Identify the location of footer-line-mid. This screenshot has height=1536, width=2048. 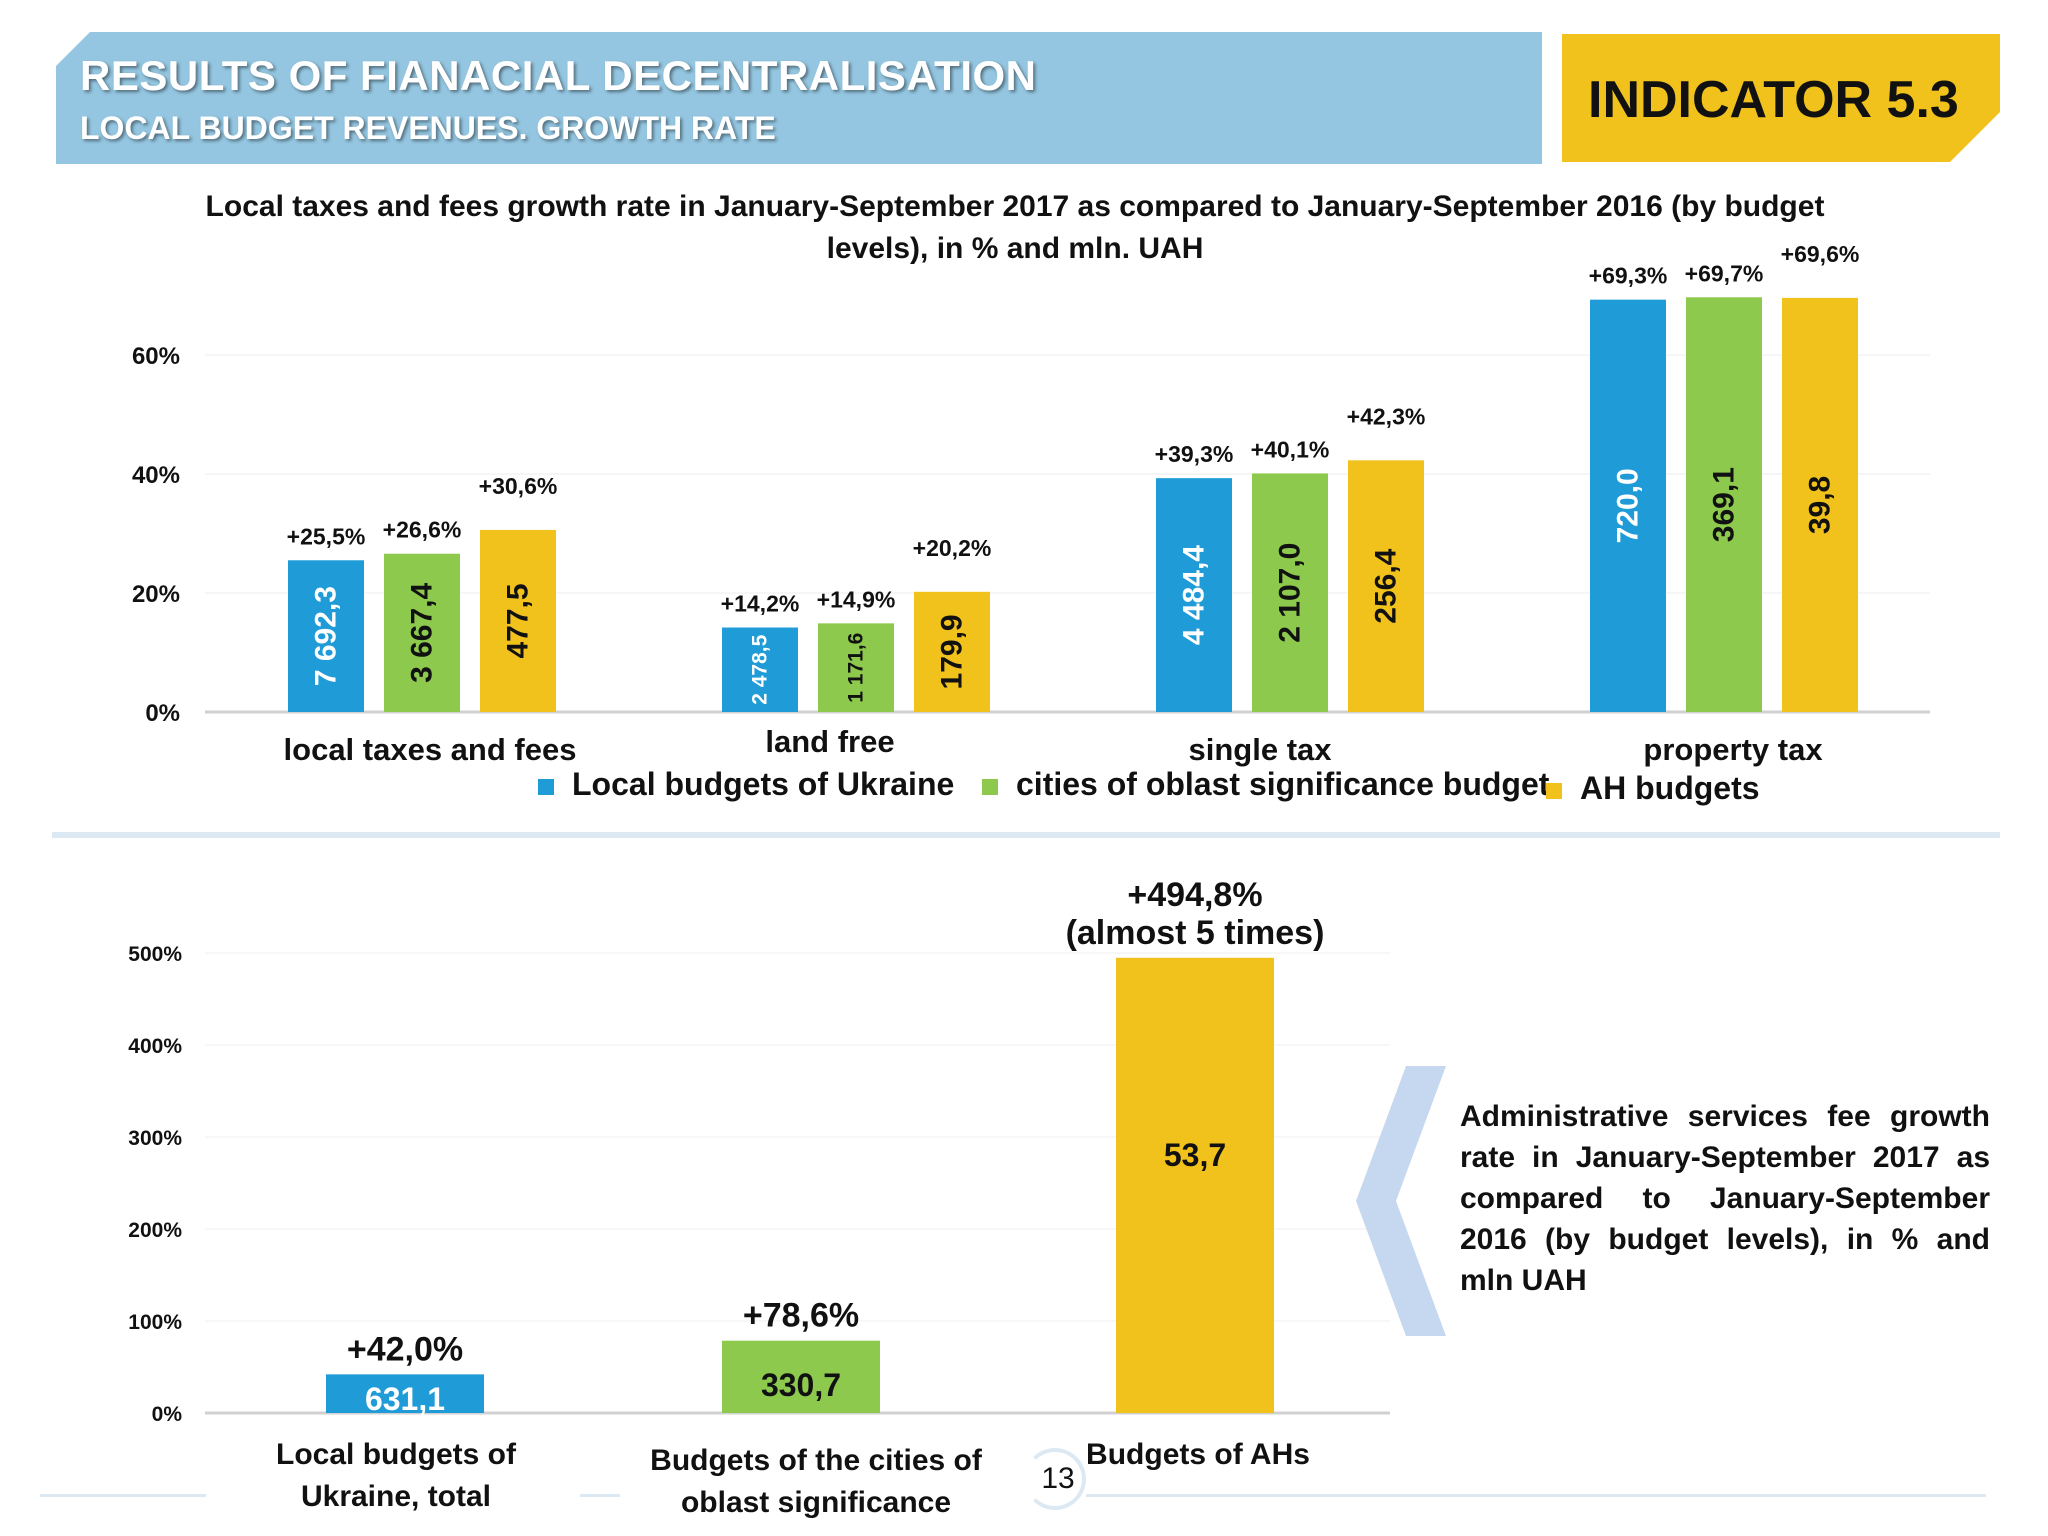
(600, 1495).